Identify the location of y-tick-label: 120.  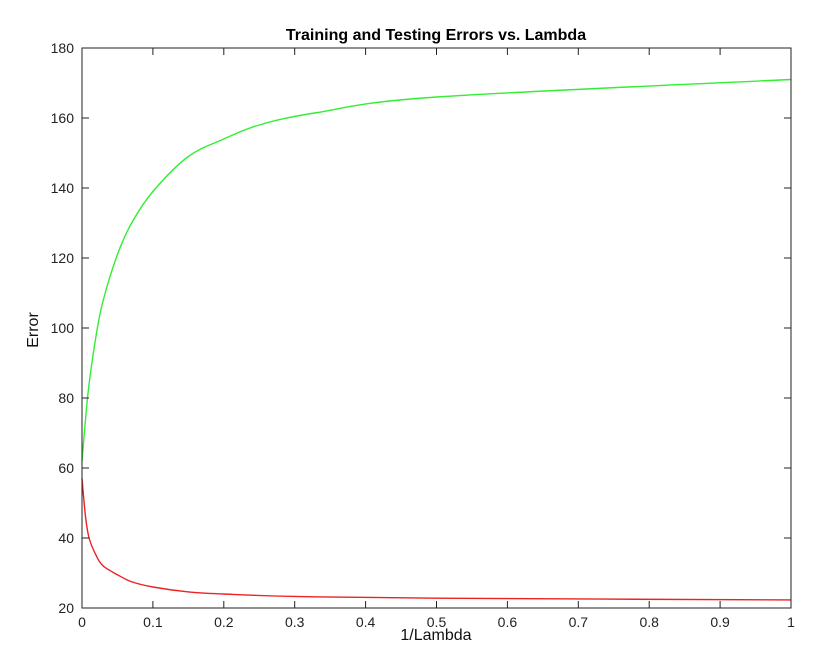
(63, 258).